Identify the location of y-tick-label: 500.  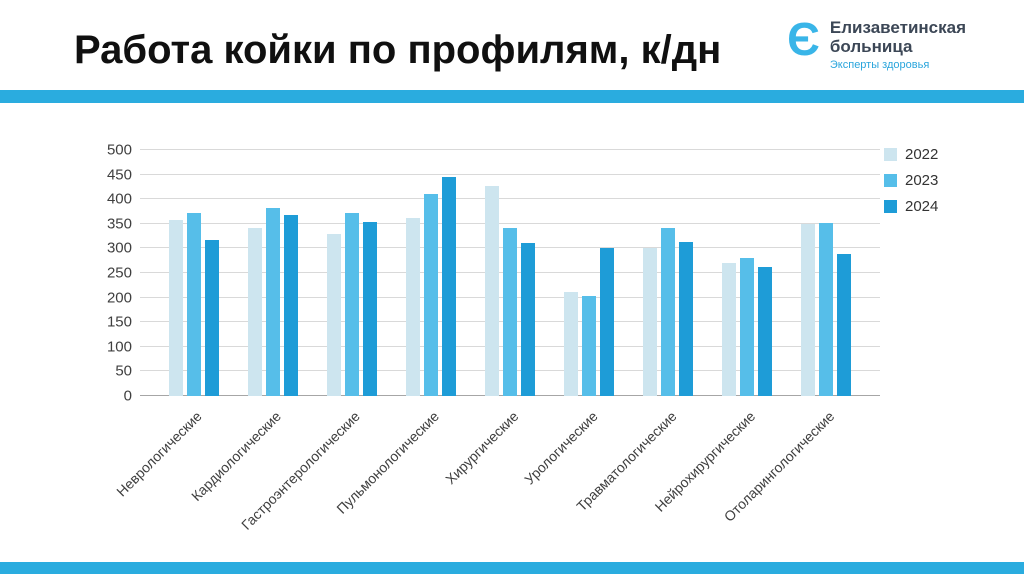
(119, 150).